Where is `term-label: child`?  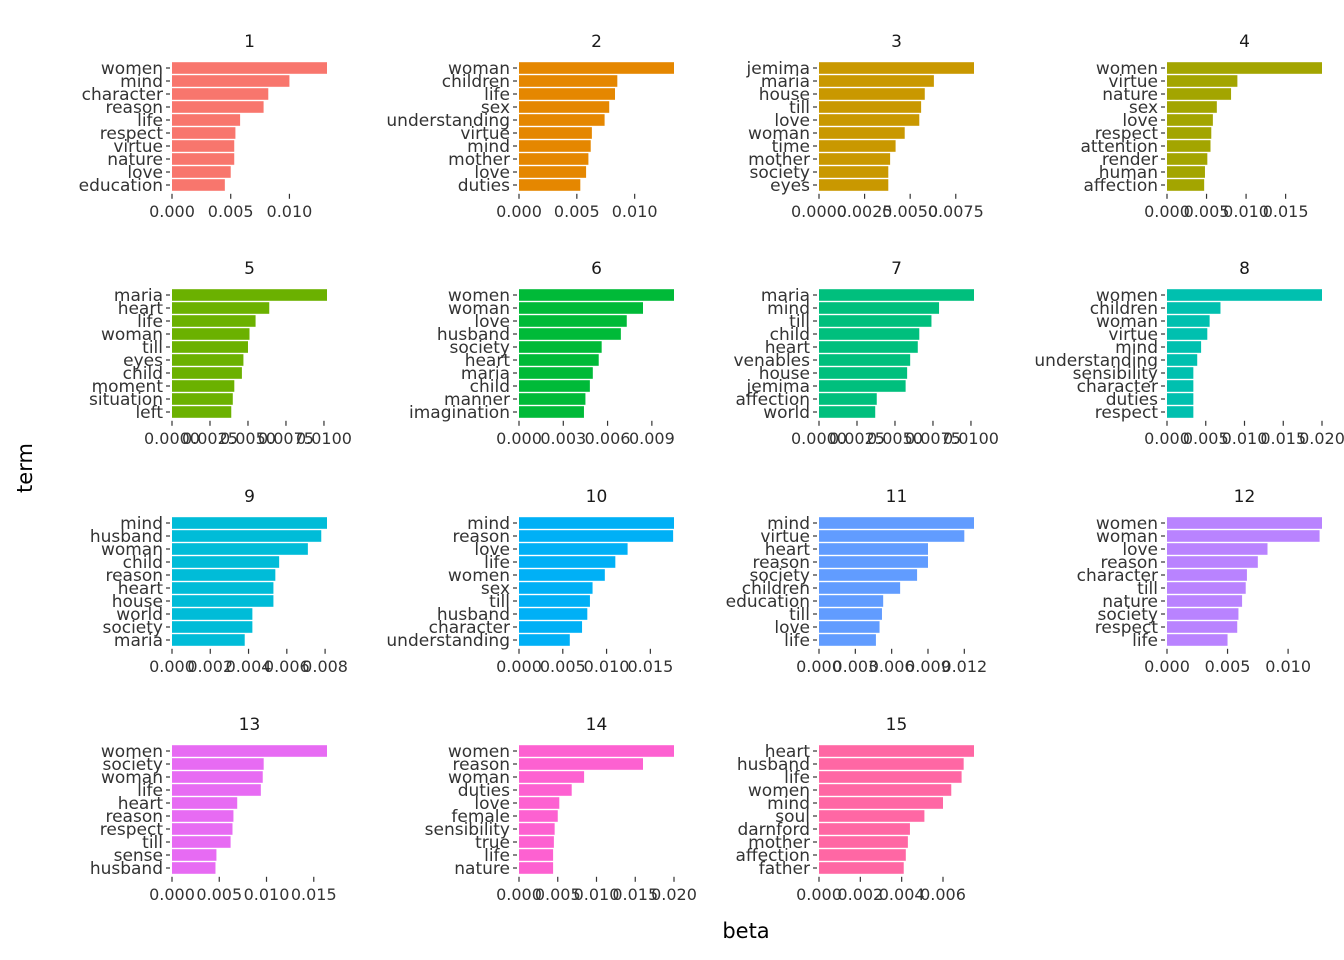 term-label: child is located at coordinates (490, 387).